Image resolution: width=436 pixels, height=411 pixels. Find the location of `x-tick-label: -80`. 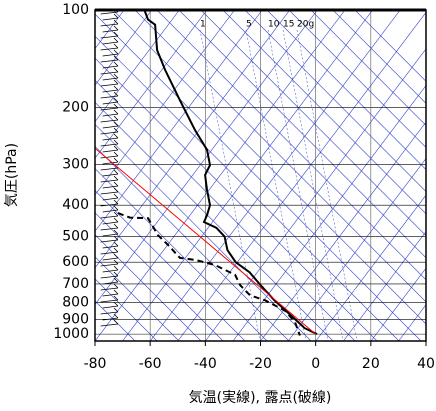

x-tick-label: -80 is located at coordinates (95, 364).